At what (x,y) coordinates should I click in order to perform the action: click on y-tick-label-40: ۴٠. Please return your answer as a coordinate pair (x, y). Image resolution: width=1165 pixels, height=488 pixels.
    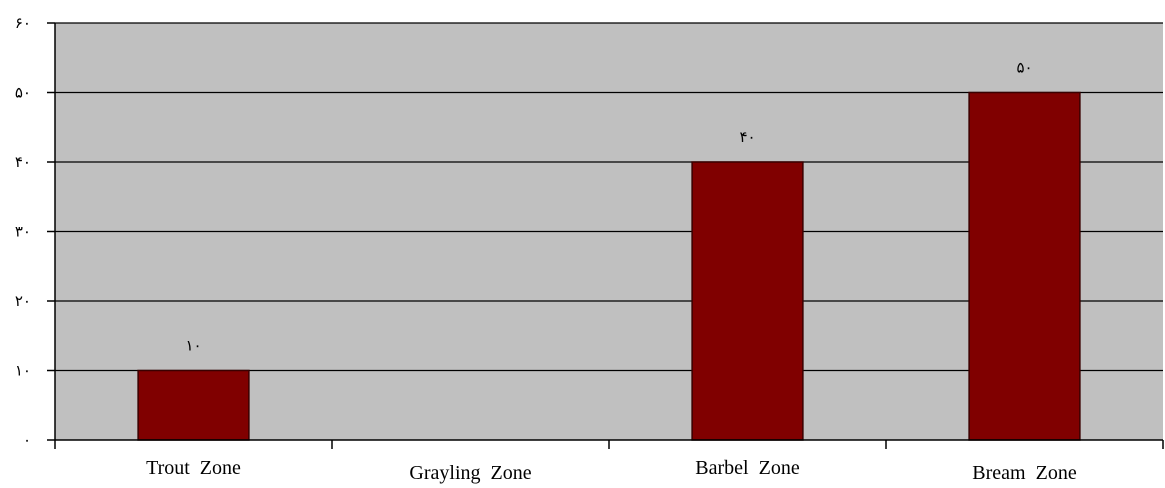
    Looking at the image, I should click on (23, 162).